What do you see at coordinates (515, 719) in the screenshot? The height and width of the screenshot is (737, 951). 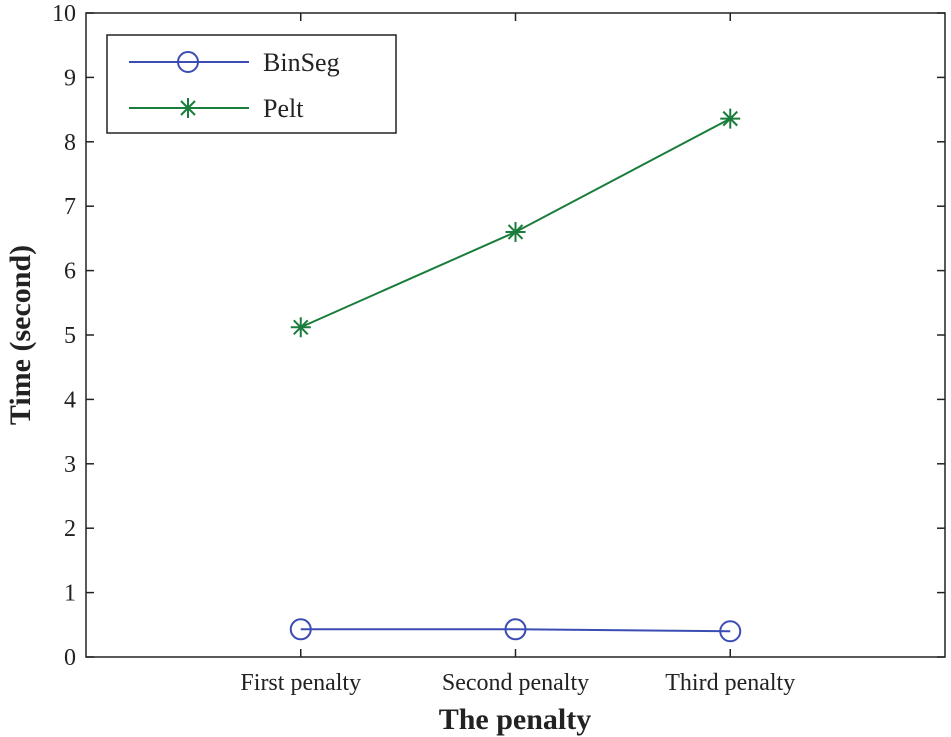 I see `x-axis-label: The penalty` at bounding box center [515, 719].